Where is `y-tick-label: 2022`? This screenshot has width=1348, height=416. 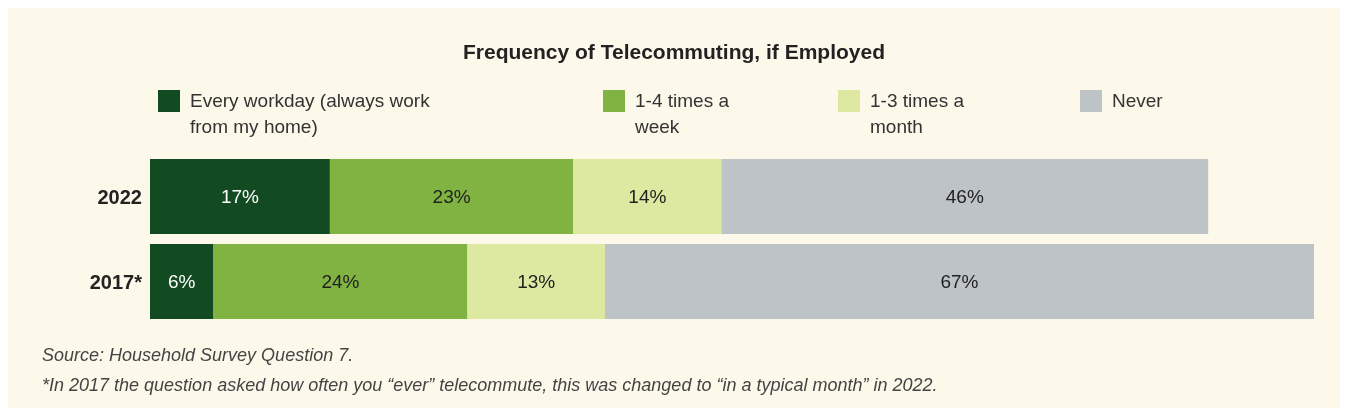 y-tick-label: 2022 is located at coordinates (119, 196).